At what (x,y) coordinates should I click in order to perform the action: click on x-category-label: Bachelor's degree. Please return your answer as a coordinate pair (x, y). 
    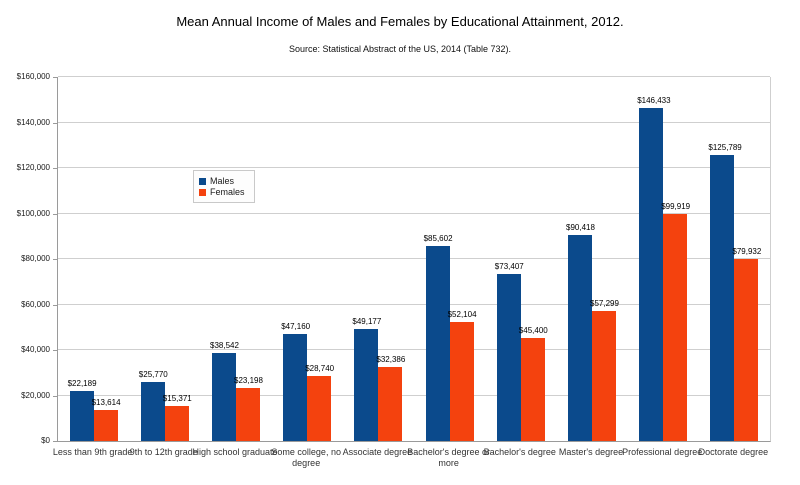
    Looking at the image, I should click on (519, 452).